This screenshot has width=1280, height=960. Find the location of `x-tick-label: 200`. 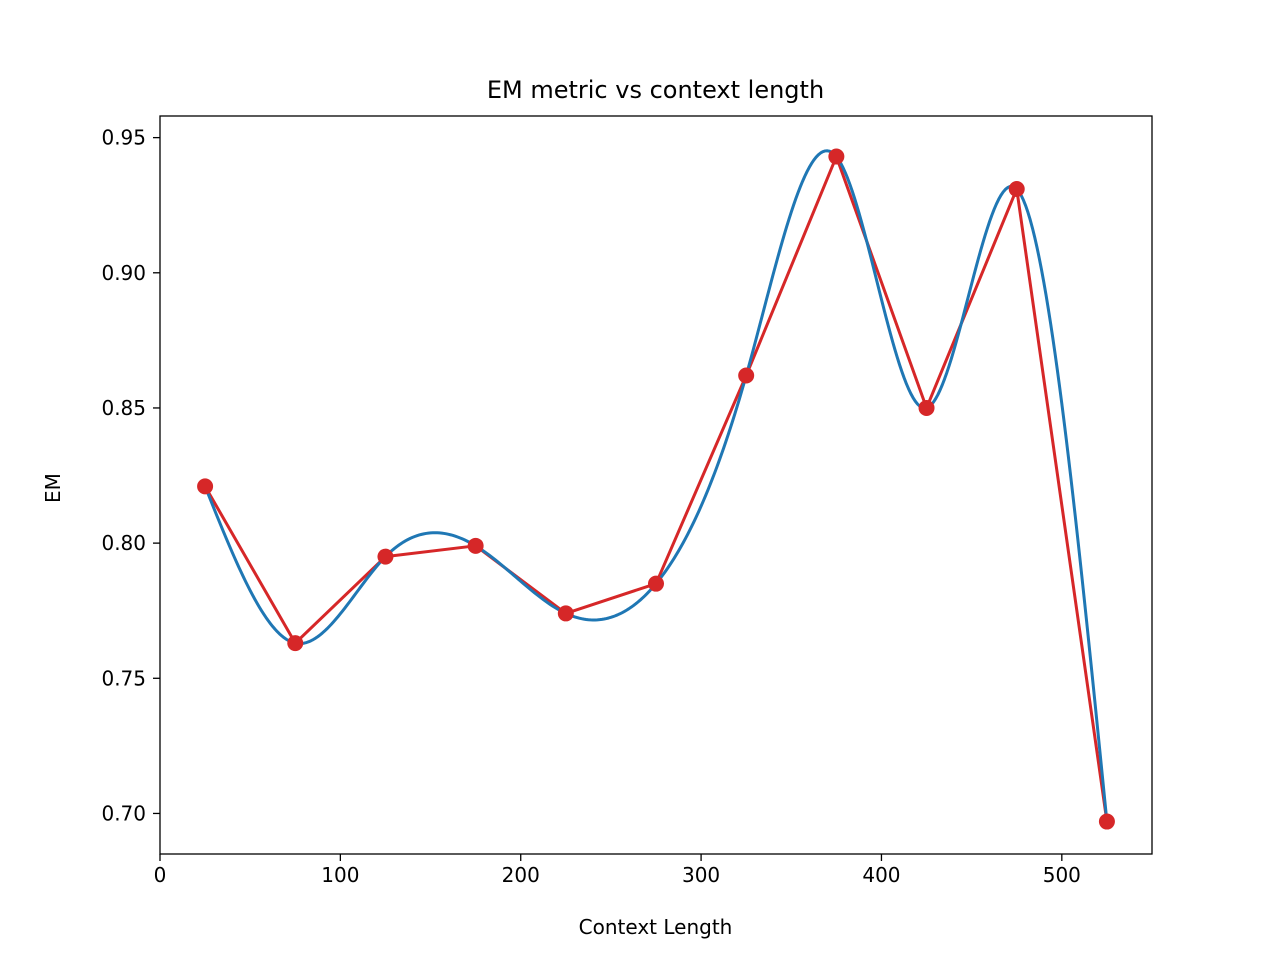

x-tick-label: 200 is located at coordinates (521, 875).